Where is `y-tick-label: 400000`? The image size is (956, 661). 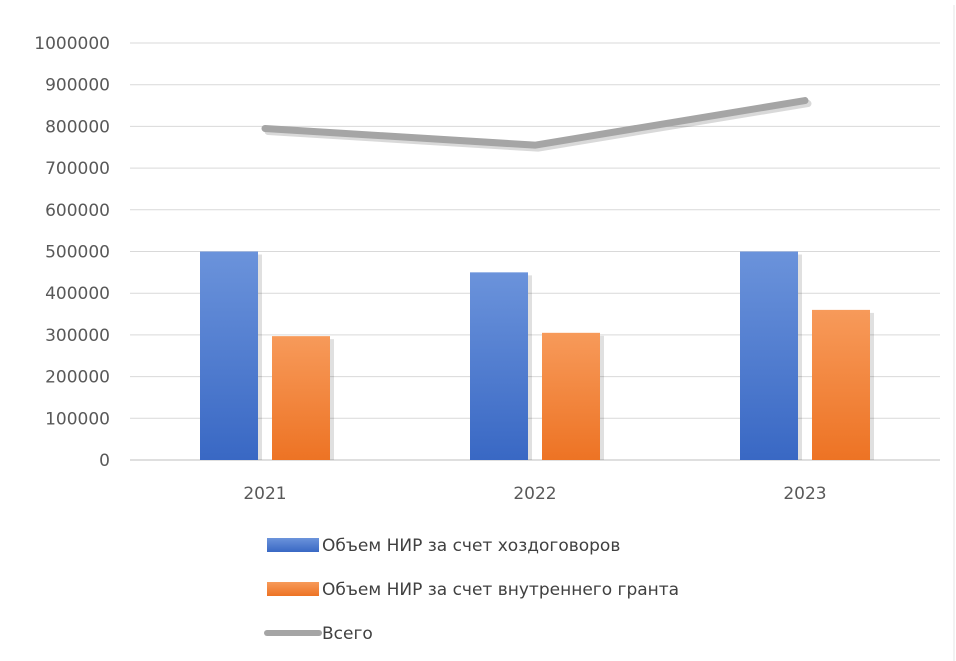
y-tick-label: 400000 is located at coordinates (77, 294).